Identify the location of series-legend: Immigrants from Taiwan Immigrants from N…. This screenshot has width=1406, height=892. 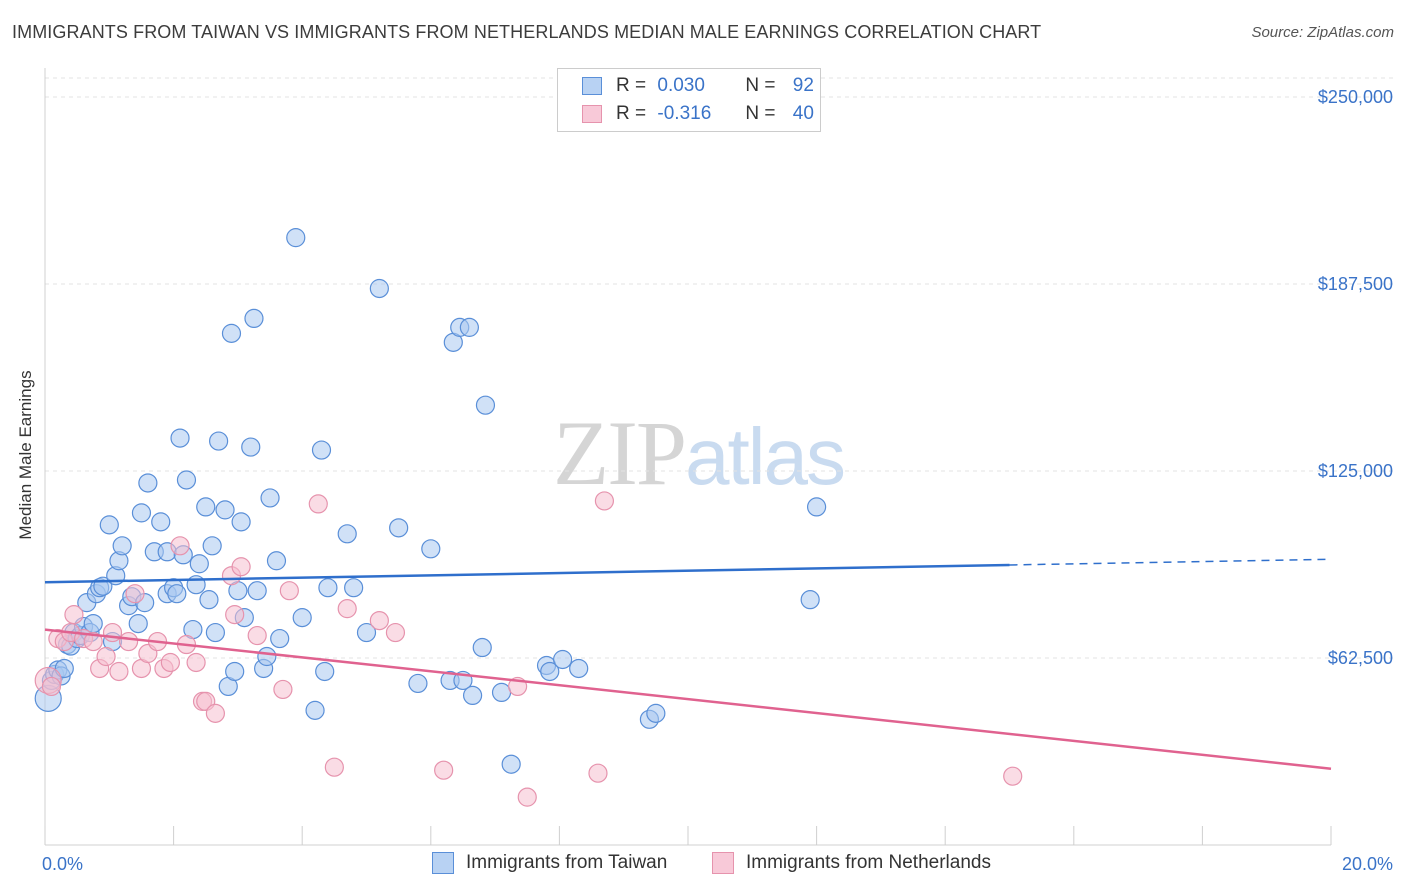
(703, 865).